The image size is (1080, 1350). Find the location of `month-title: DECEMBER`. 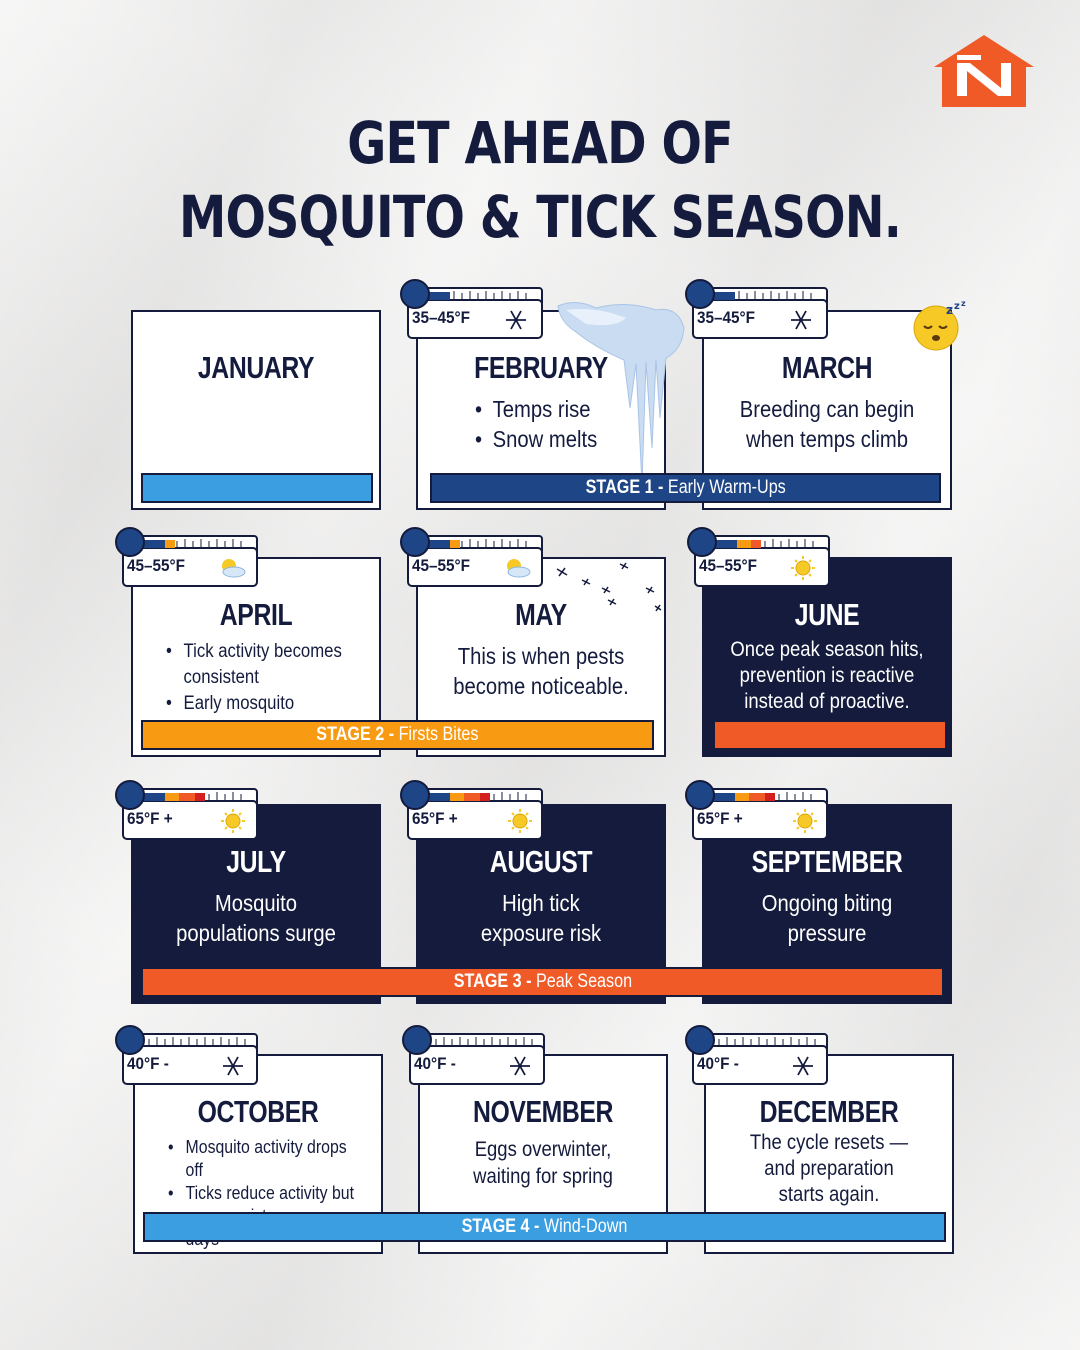

month-title: DECEMBER is located at coordinates (829, 1111).